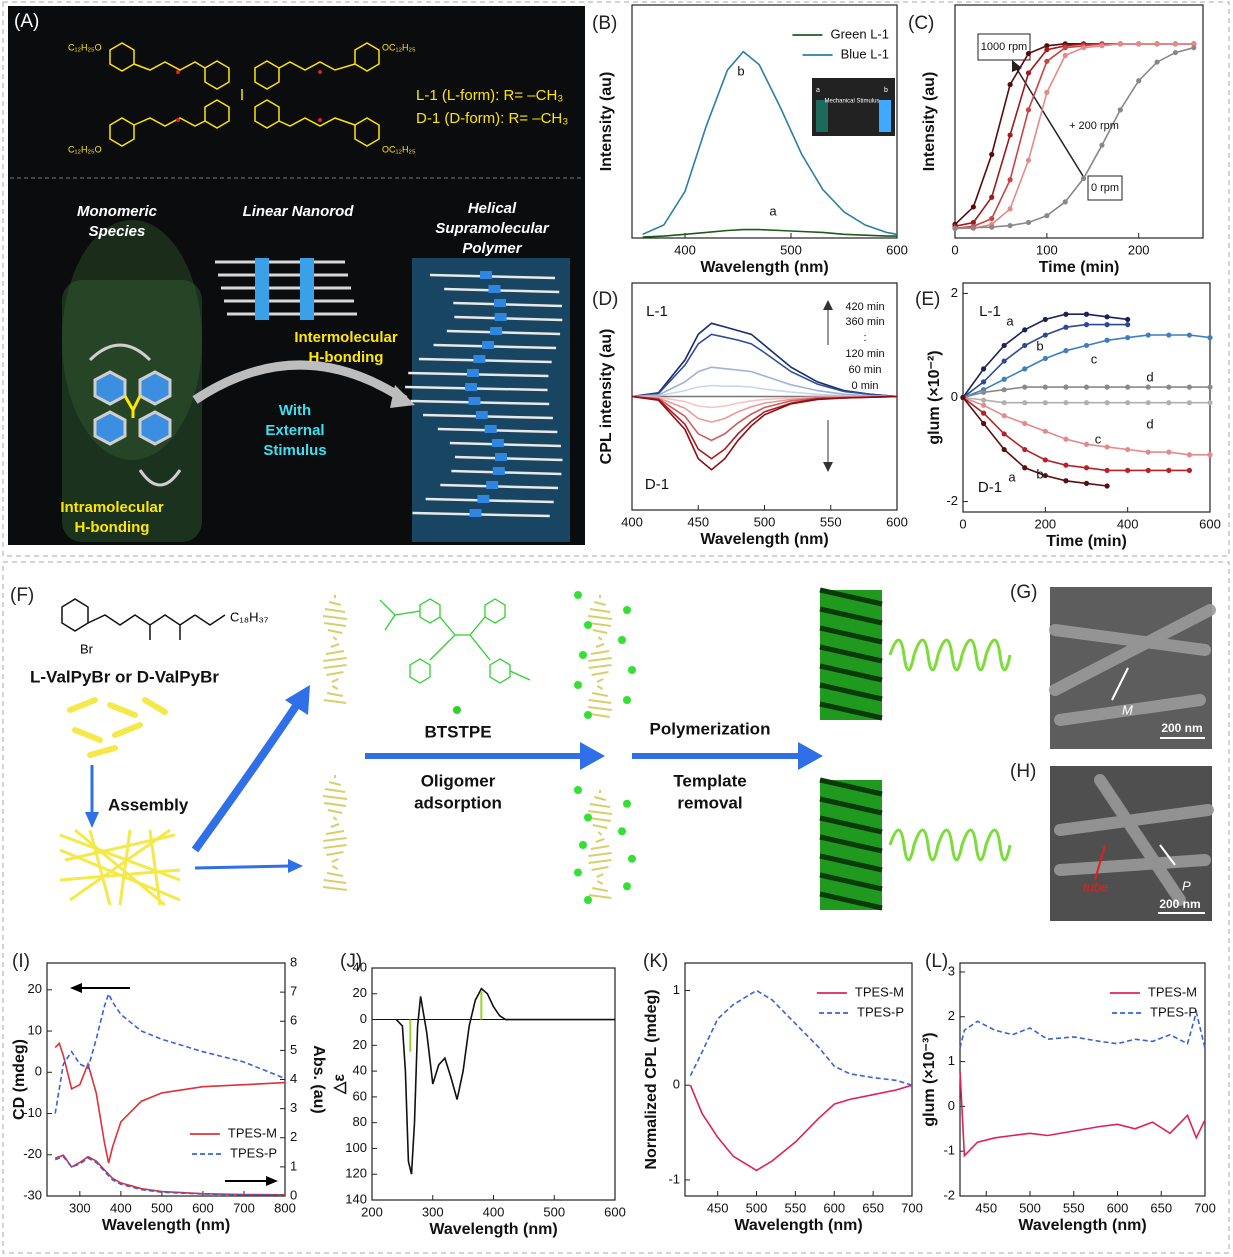 The height and width of the screenshot is (1257, 1233). What do you see at coordinates (1118, 1207) in the screenshot?
I see `x-tick-label: 600` at bounding box center [1118, 1207].